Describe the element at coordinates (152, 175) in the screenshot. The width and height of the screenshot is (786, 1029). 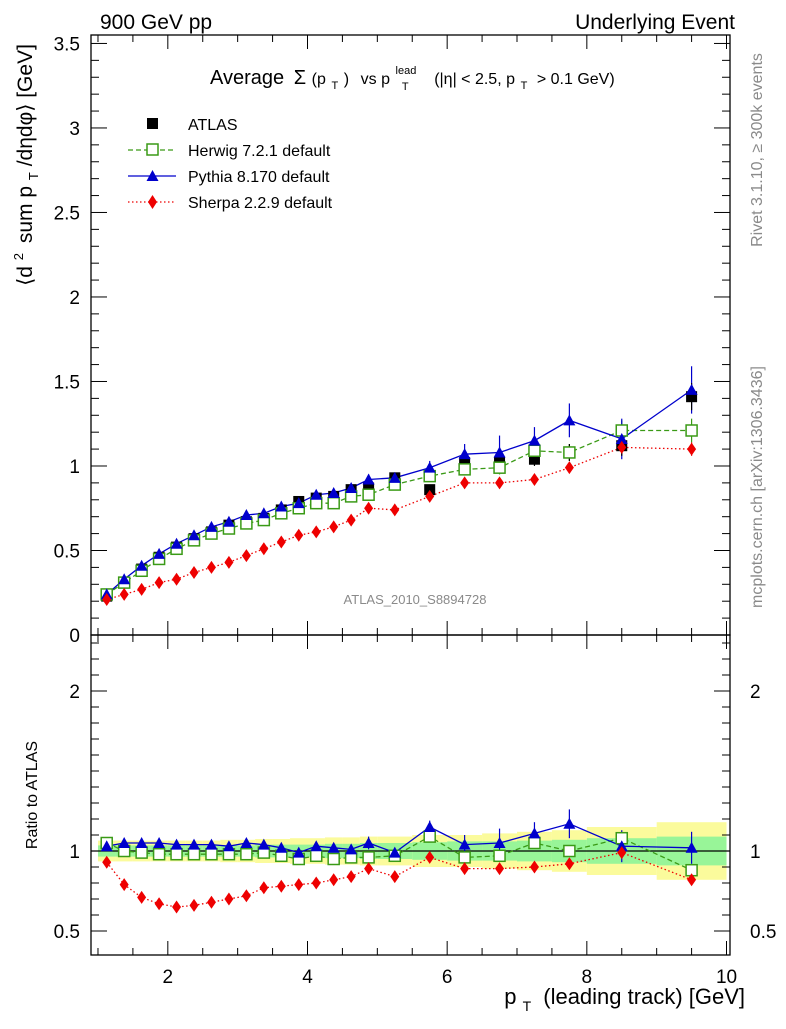
I see `legend-marker-pythia` at that location.